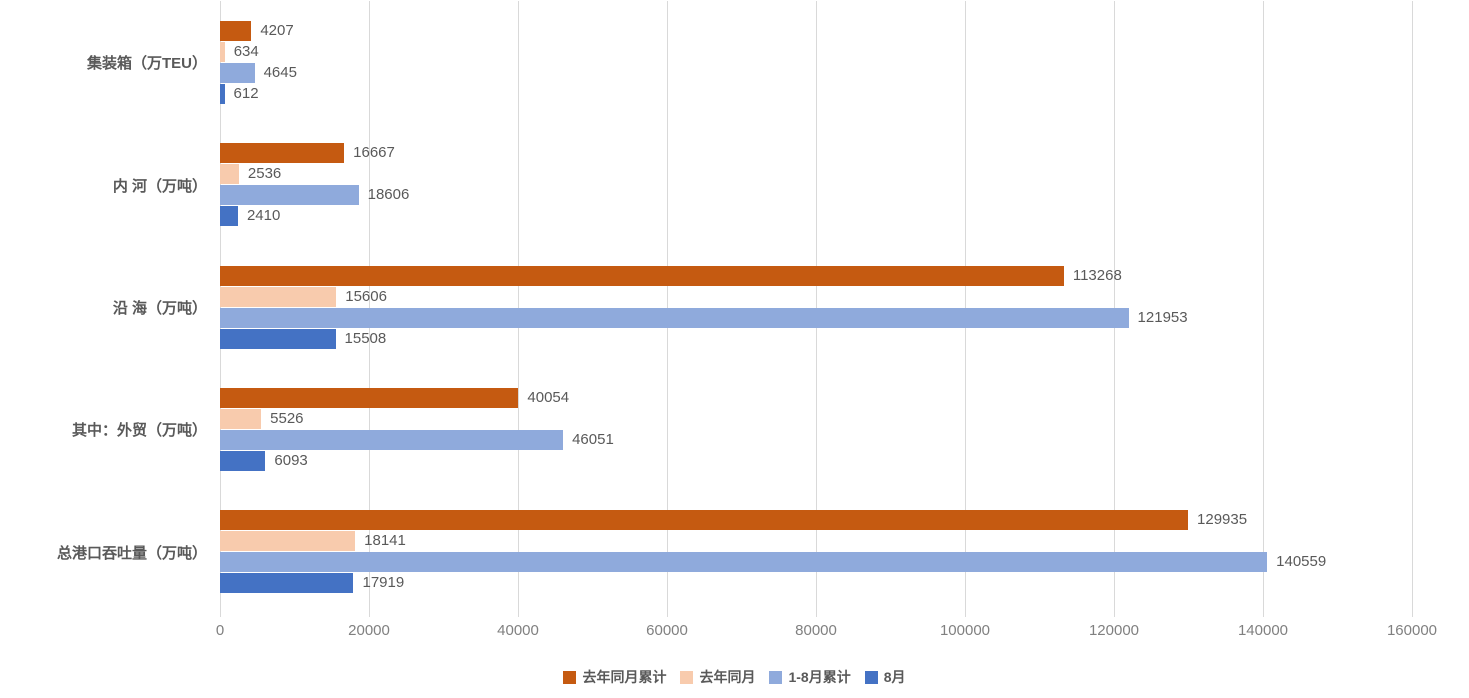 The height and width of the screenshot is (698, 1469). Describe the element at coordinates (894, 677) in the screenshot. I see `legend-label: 8月` at that location.